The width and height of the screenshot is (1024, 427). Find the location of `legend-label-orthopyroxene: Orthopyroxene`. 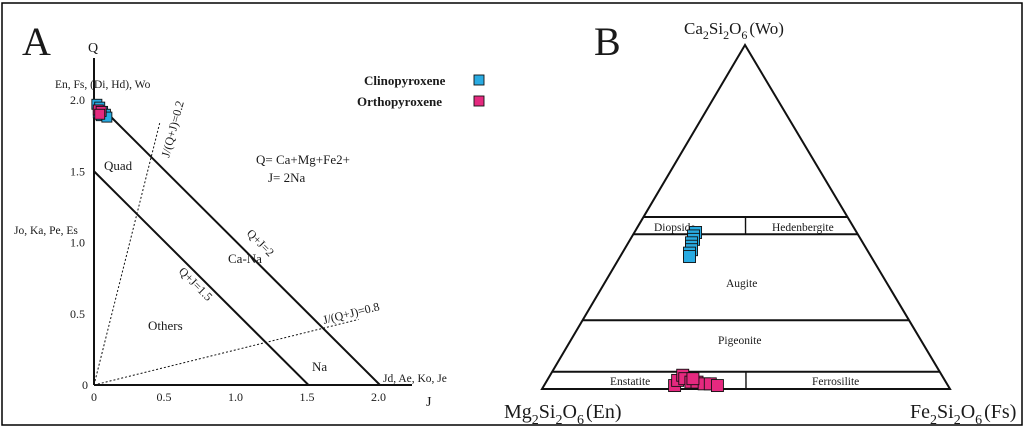

legend-label-orthopyroxene: Orthopyroxene is located at coordinates (399, 101).